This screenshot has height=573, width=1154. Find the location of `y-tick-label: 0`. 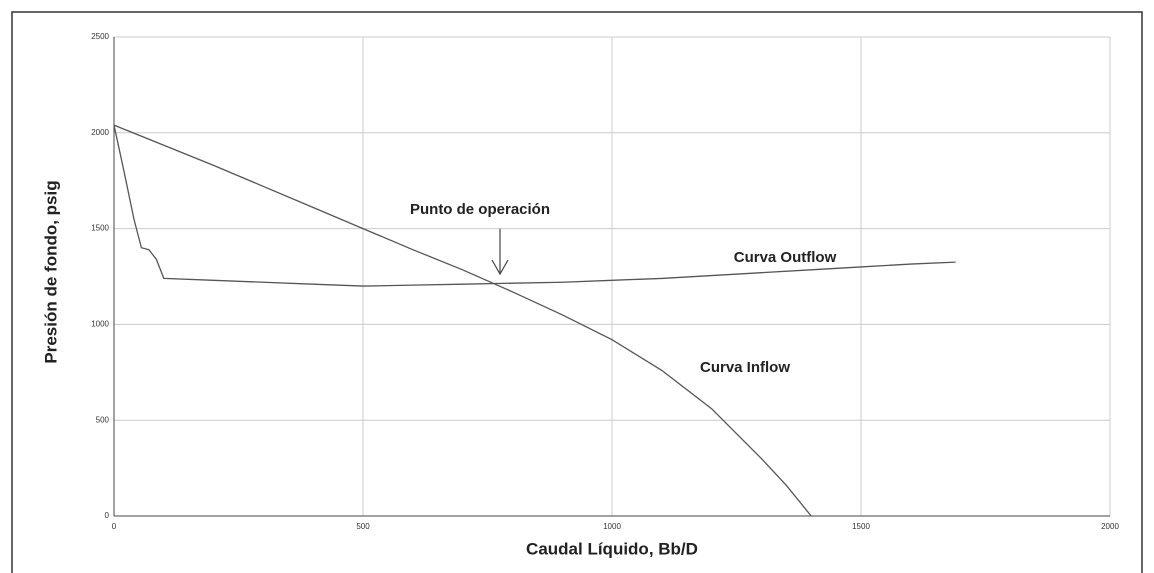

y-tick-label: 0 is located at coordinates (107, 515).